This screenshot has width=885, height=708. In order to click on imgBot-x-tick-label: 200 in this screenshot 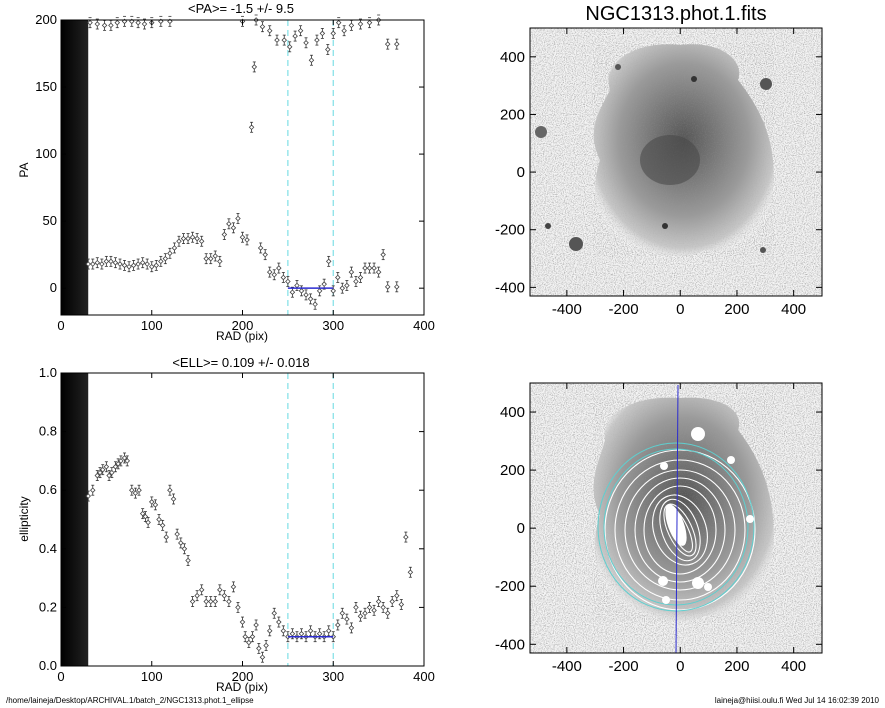, I will do `click(736, 666)`.